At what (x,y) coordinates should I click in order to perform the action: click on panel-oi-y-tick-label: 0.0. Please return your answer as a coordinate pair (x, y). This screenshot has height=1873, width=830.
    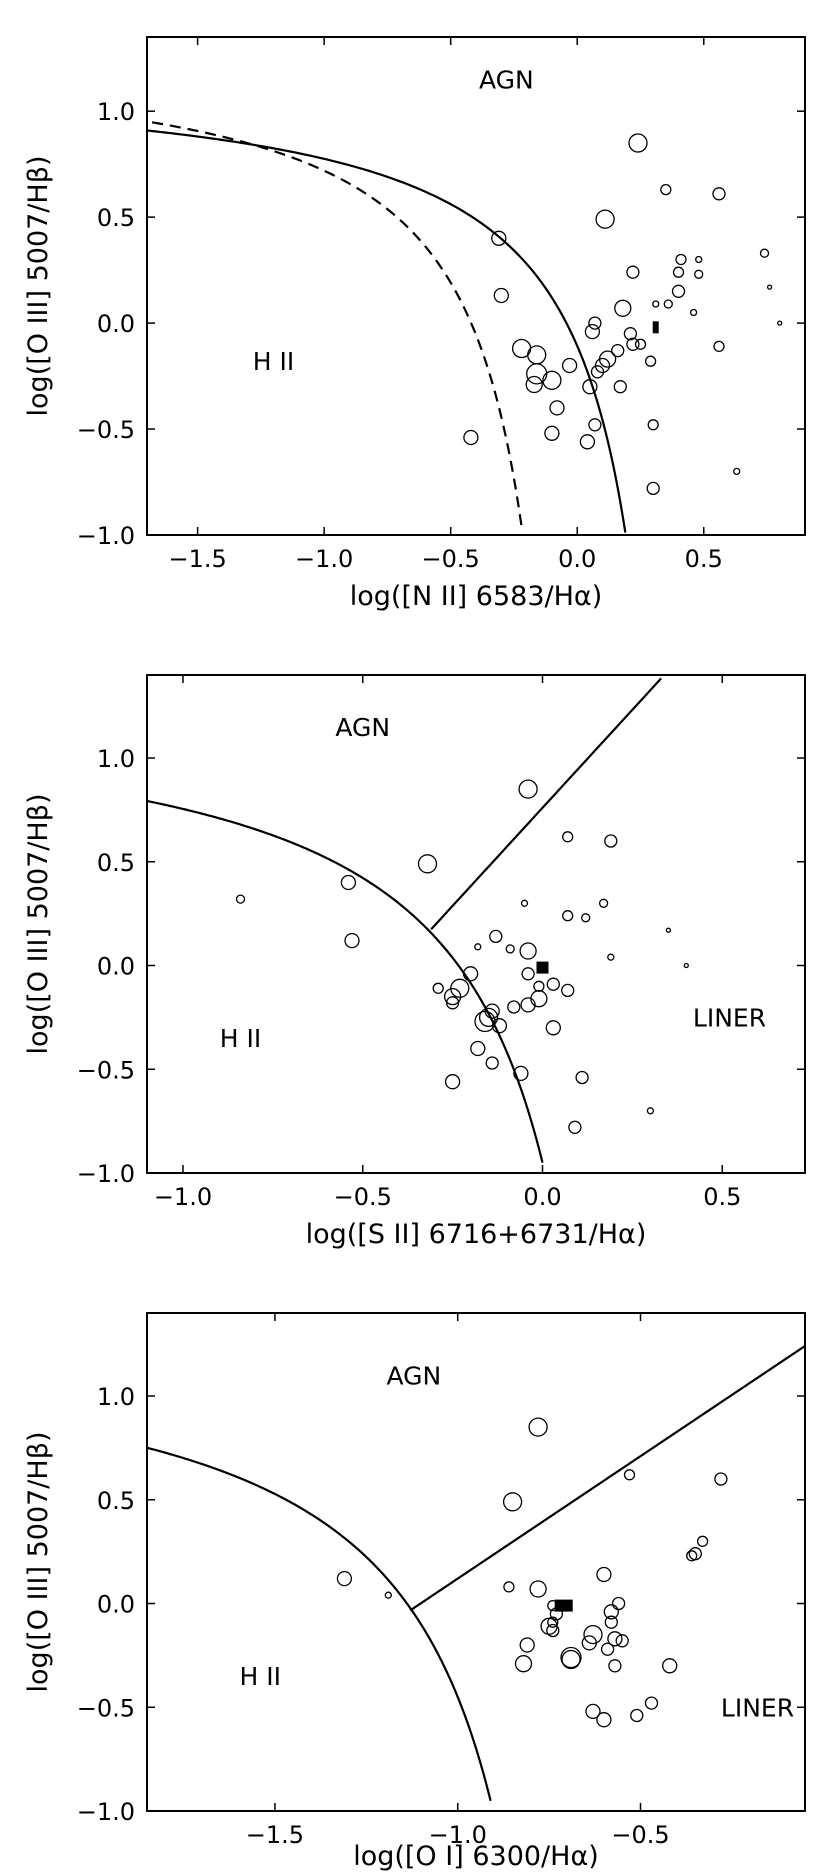
    Looking at the image, I should click on (116, 1605).